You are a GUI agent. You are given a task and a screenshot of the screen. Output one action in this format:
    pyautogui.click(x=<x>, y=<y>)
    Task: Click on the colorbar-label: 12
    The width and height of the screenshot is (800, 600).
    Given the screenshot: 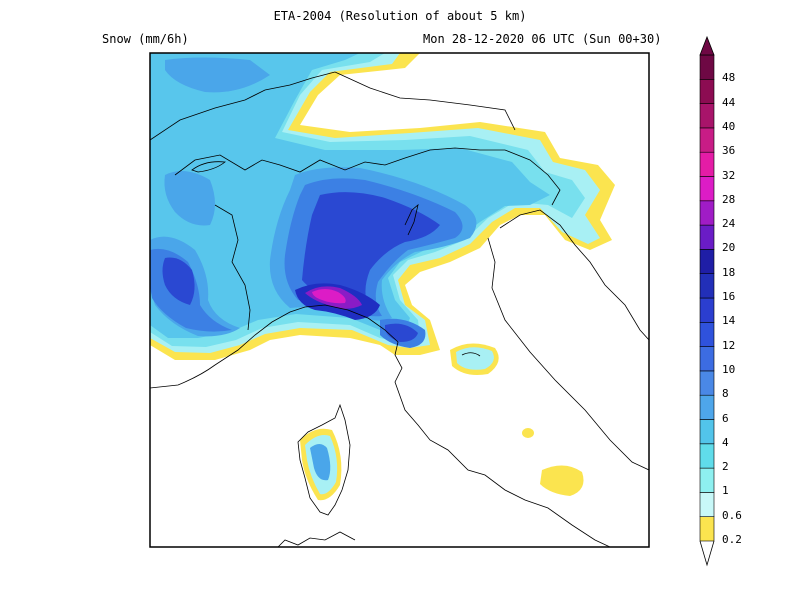 What is the action you would take?
    pyautogui.click(x=729, y=345)
    